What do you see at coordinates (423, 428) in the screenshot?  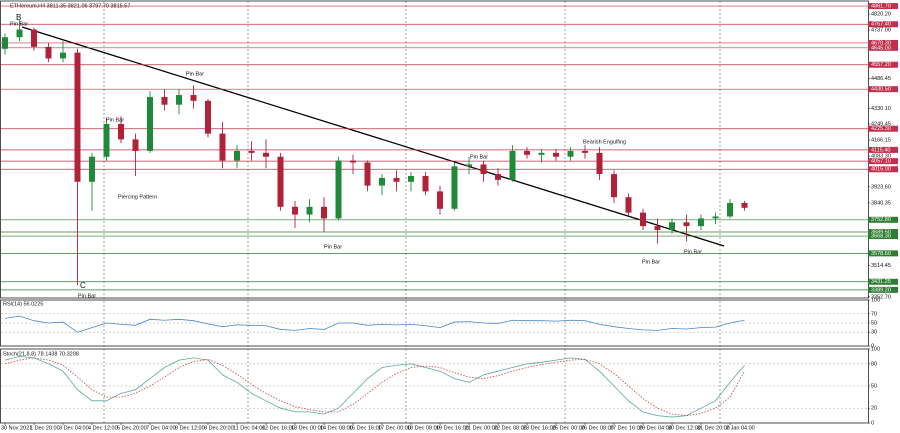 I see `x-tick-label: 18 Dec 08:00` at bounding box center [423, 428].